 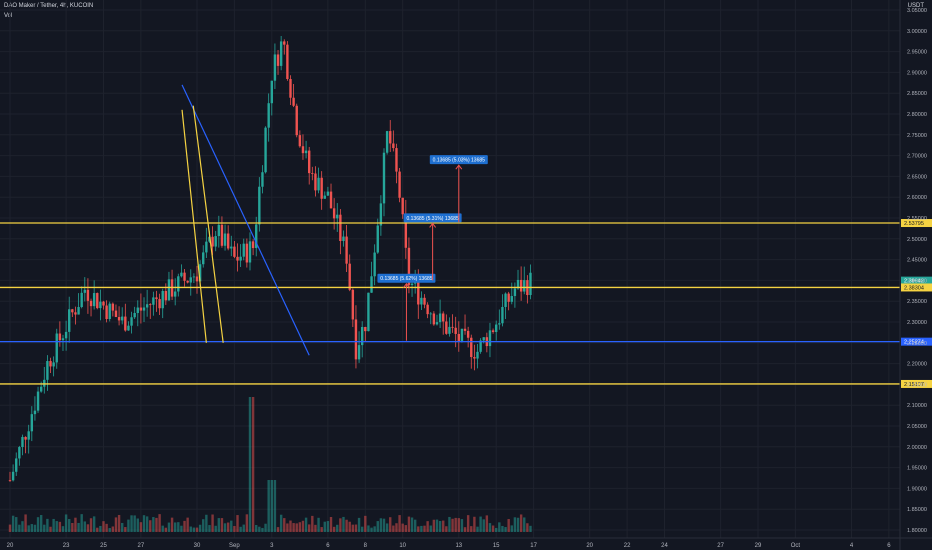 I want to click on y-tick-label: 2.25000, so click(x=917, y=344).